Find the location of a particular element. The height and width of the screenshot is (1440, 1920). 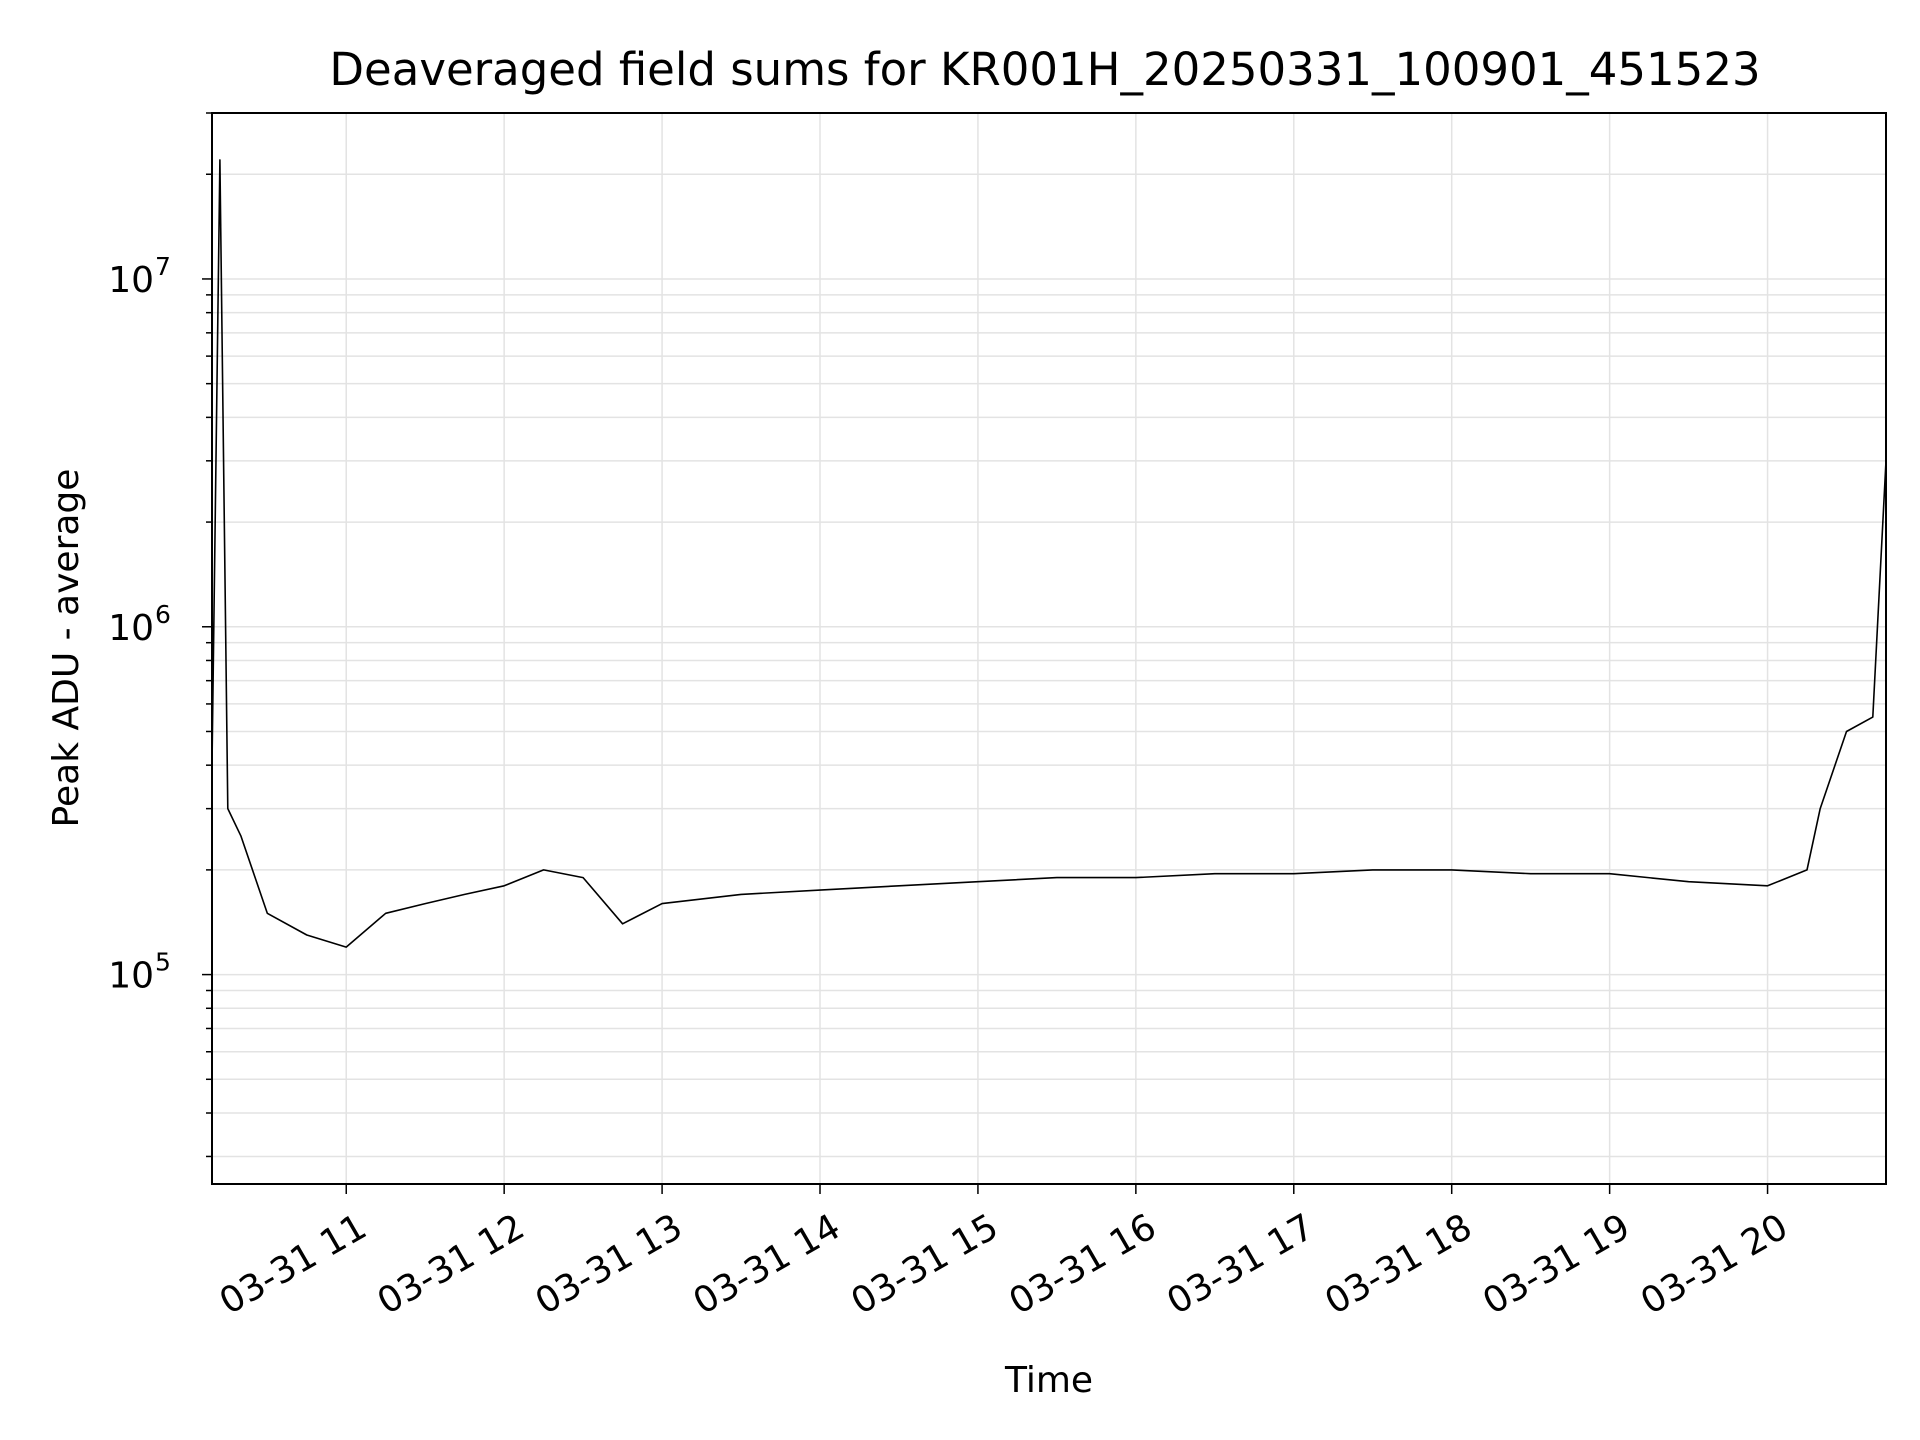

x-axis-label: Time is located at coordinates (1048, 1380).